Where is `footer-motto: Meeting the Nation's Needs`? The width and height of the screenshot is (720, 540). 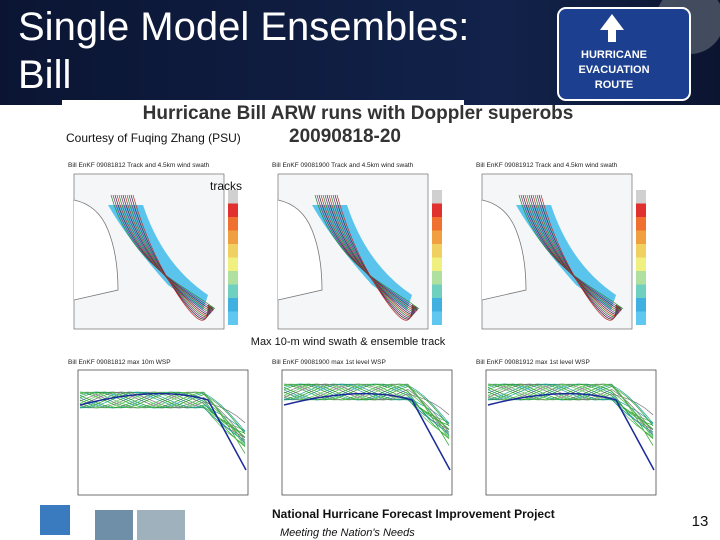 footer-motto: Meeting the Nation's Needs is located at coordinates (347, 533).